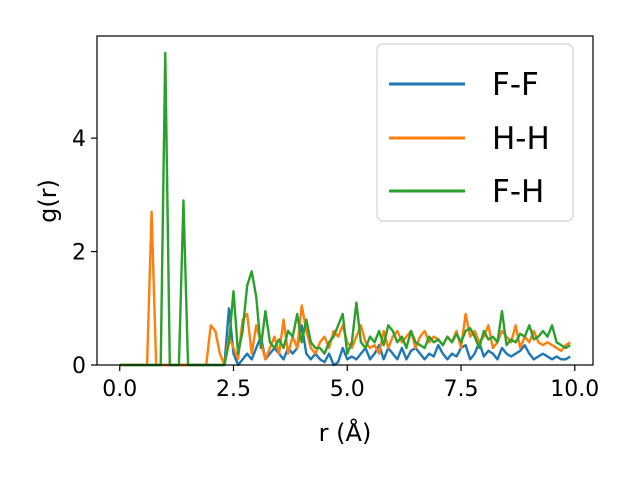 This screenshot has height=480, width=640. What do you see at coordinates (79, 139) in the screenshot?
I see `y-tick-label: 4` at bounding box center [79, 139].